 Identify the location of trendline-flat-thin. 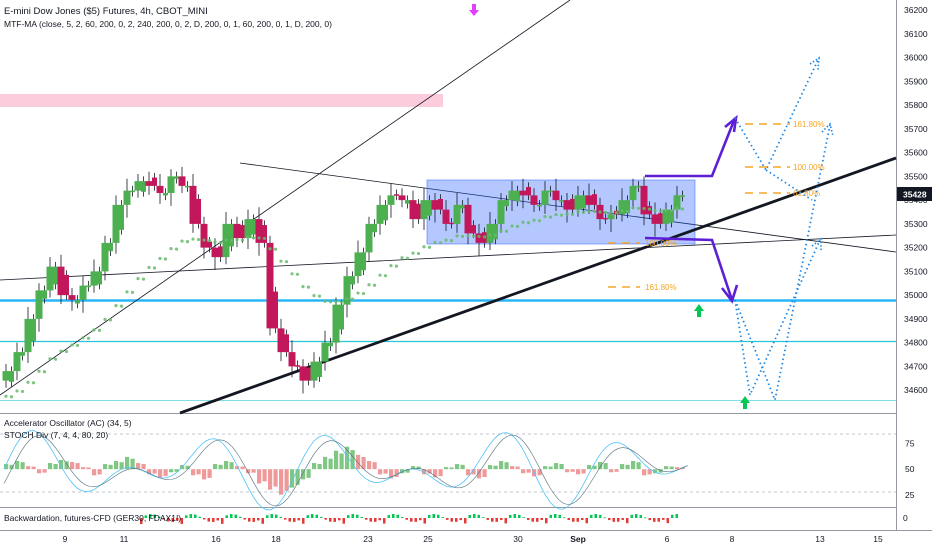
(448, 257).